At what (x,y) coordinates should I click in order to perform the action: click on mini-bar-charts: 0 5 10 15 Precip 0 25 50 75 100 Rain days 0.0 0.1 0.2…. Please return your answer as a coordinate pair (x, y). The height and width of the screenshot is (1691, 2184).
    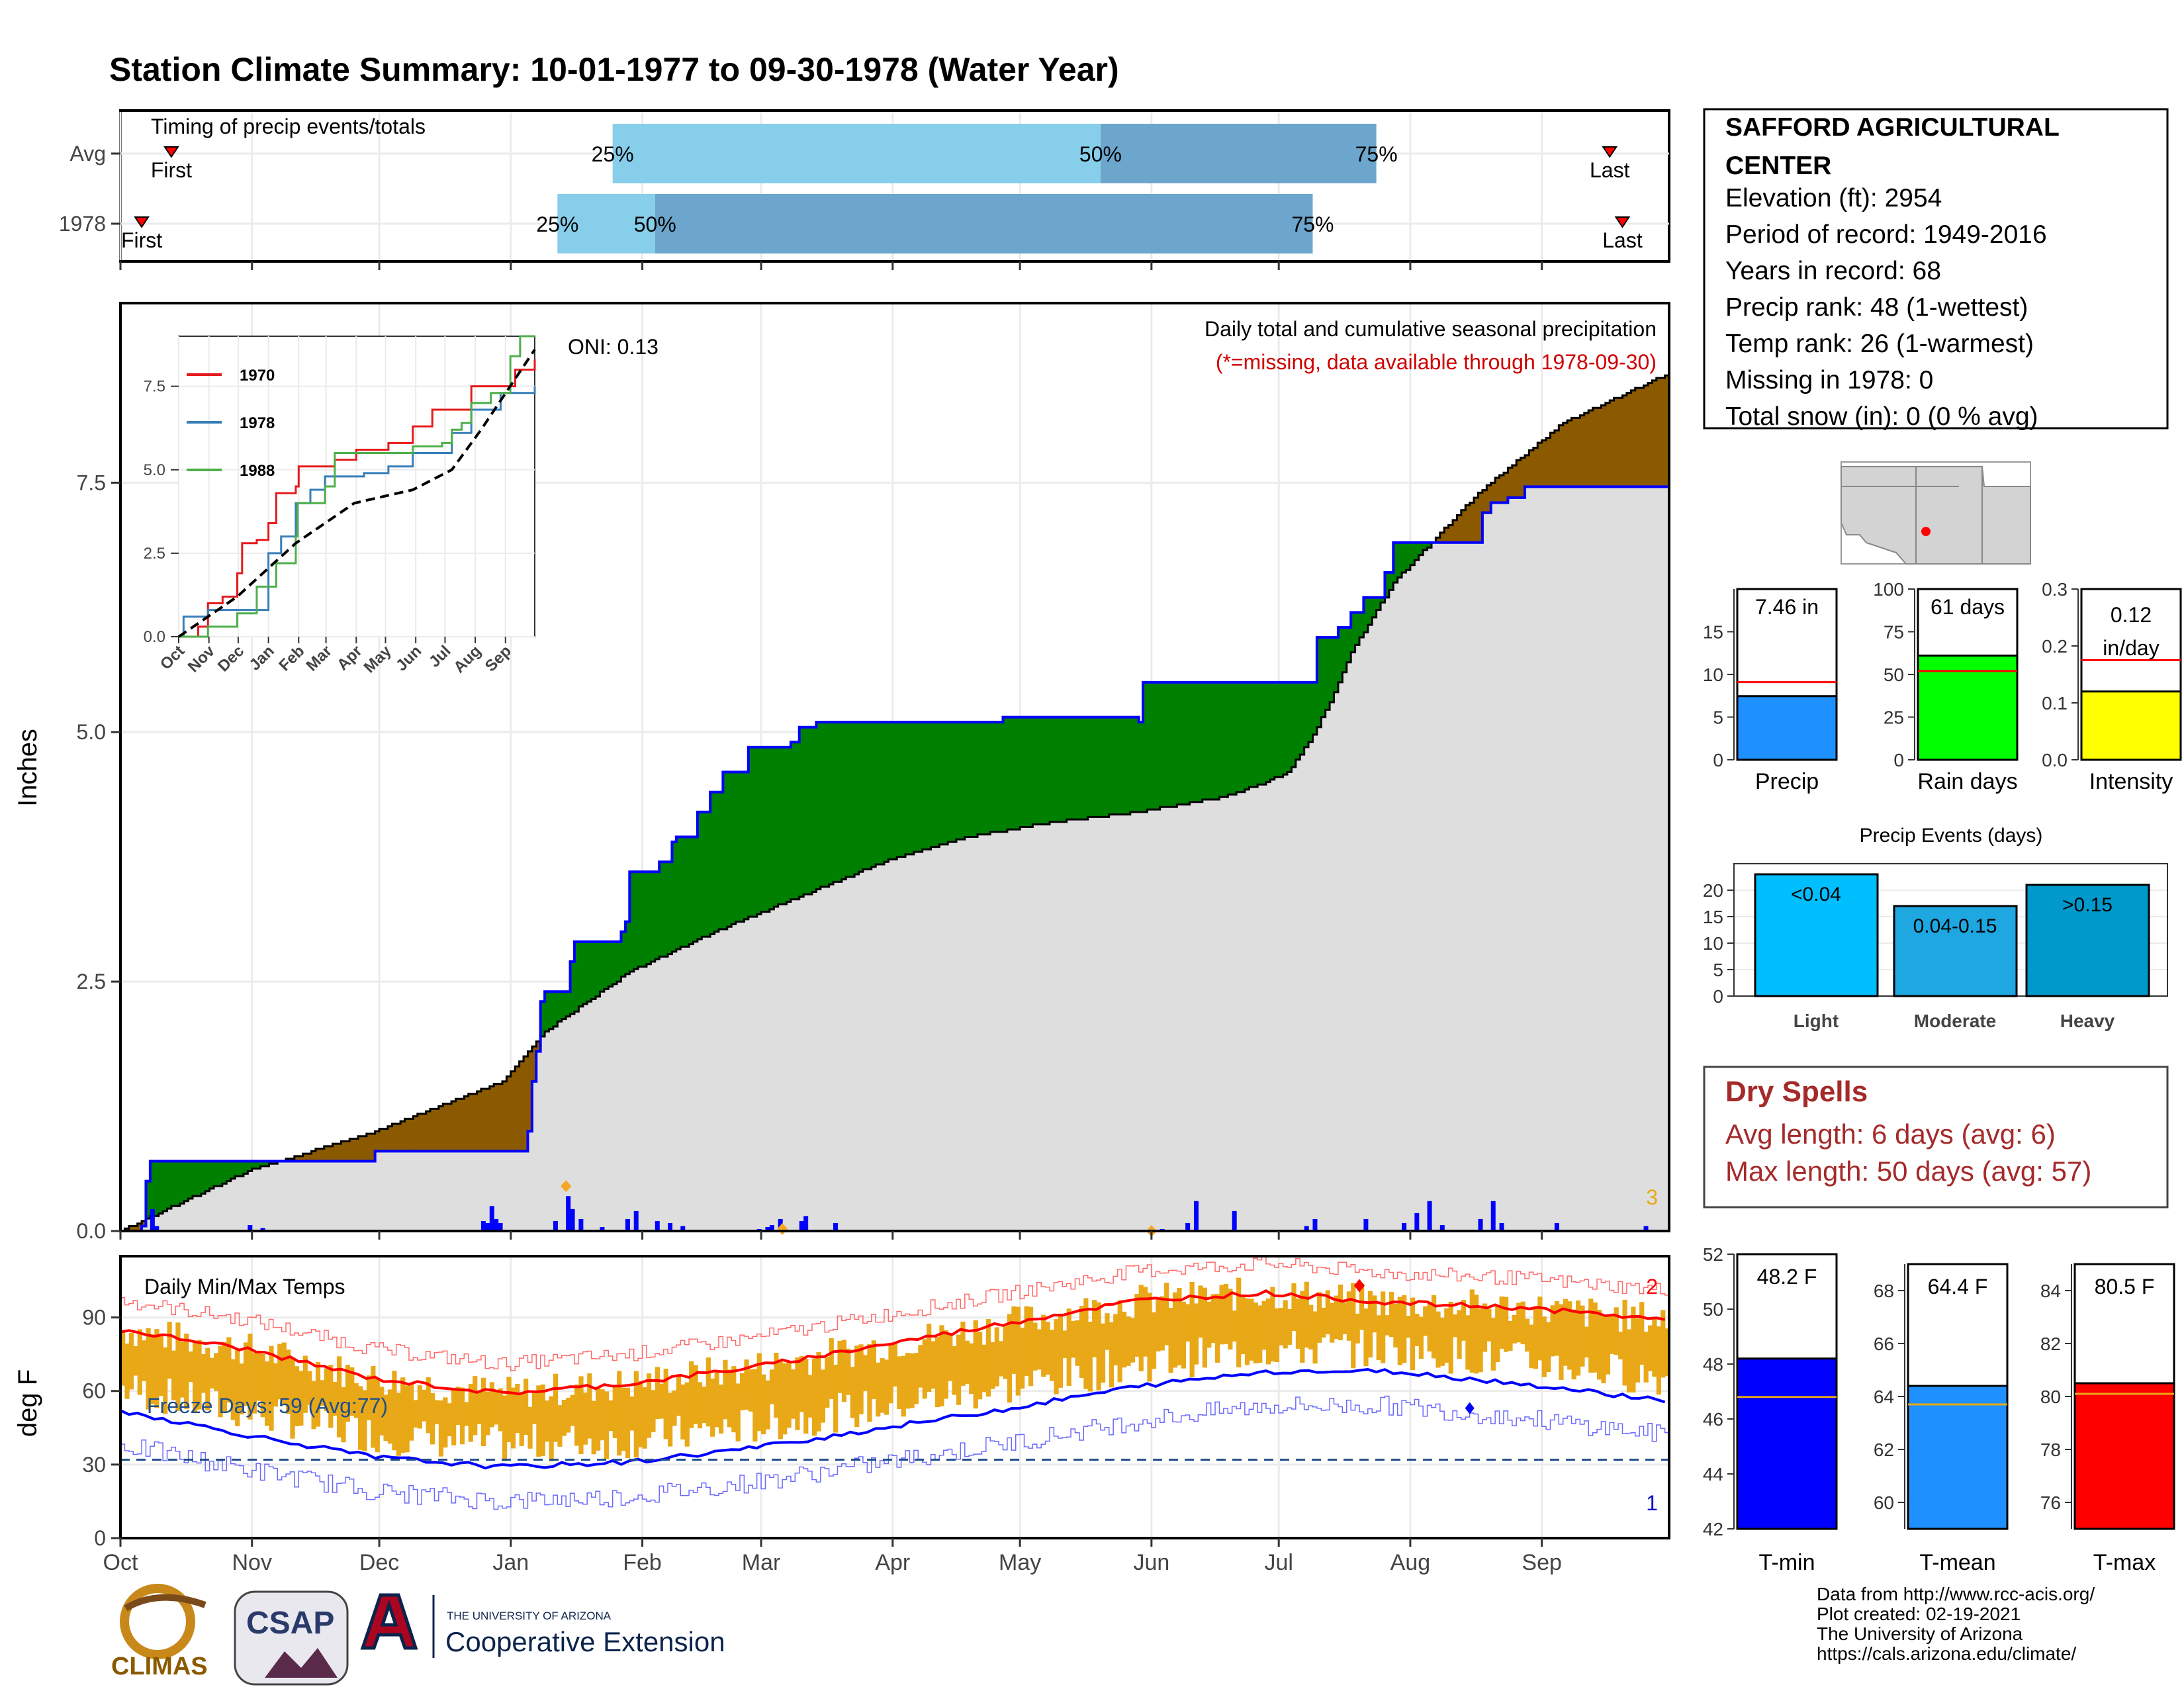
    Looking at the image, I should click on (1942, 687).